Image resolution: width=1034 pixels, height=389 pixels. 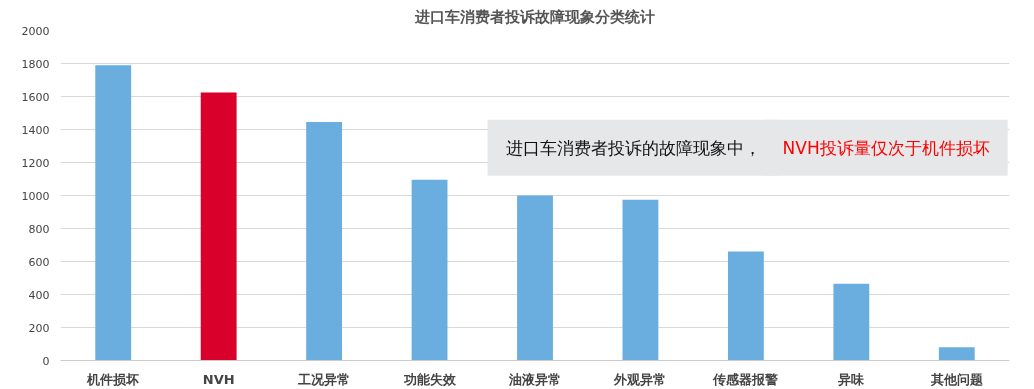 What do you see at coordinates (39, 295) in the screenshot?
I see `y-tick-label: 400` at bounding box center [39, 295].